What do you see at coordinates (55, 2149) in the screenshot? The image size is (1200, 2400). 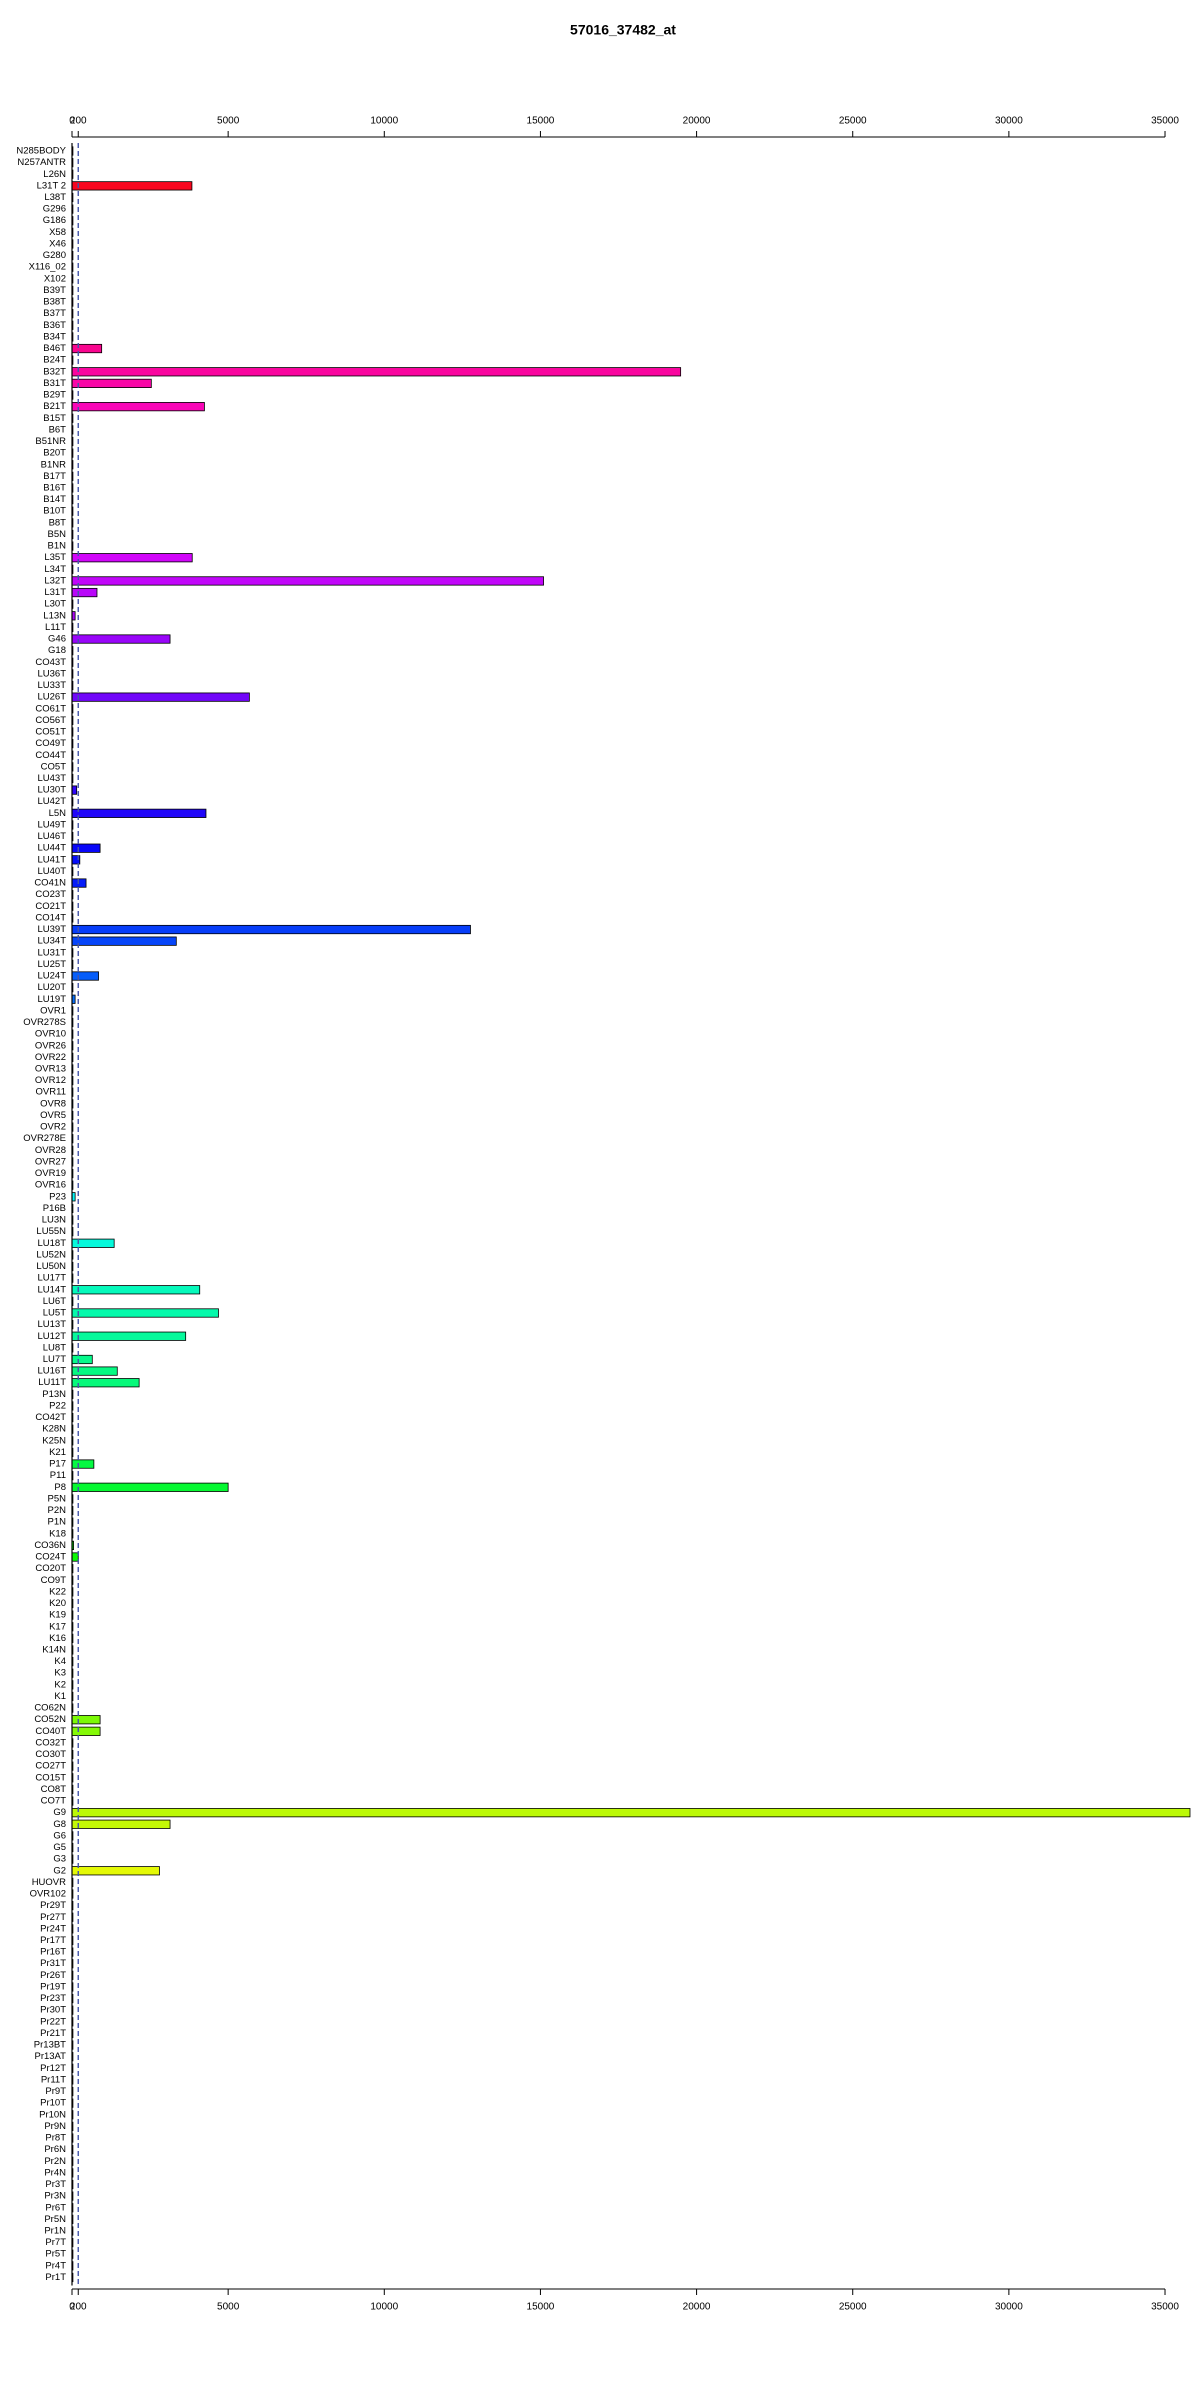 I see `y-tick-label: Pr6N` at bounding box center [55, 2149].